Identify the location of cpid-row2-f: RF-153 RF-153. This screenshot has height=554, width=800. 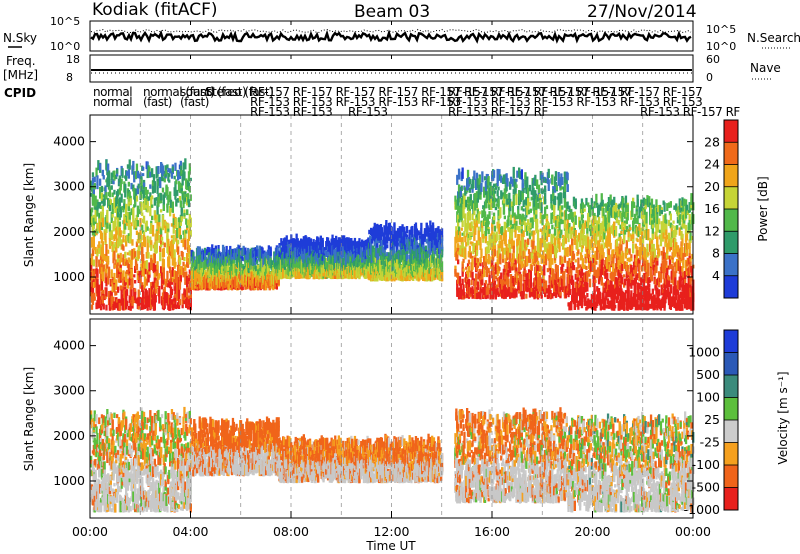
(661, 102).